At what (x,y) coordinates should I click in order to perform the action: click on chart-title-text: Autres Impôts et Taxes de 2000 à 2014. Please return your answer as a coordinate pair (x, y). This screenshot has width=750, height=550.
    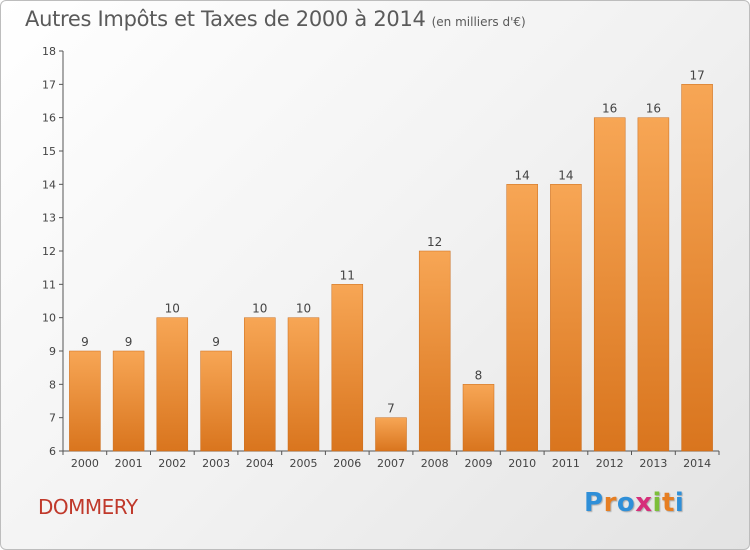
    Looking at the image, I should click on (225, 19).